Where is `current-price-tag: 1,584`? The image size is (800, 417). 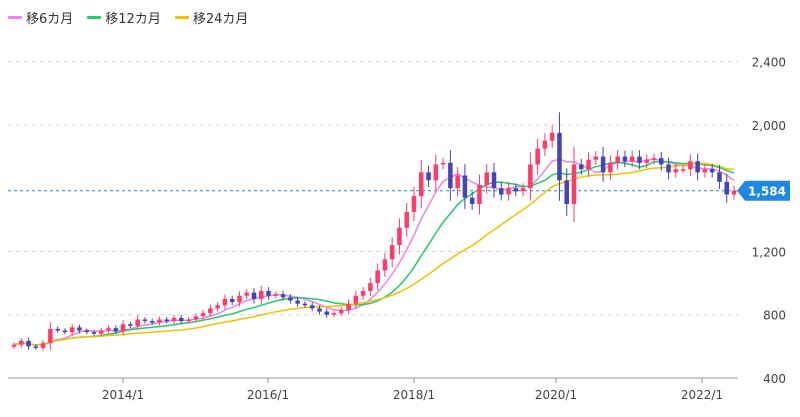 current-price-tag: 1,584 is located at coordinates (763, 190).